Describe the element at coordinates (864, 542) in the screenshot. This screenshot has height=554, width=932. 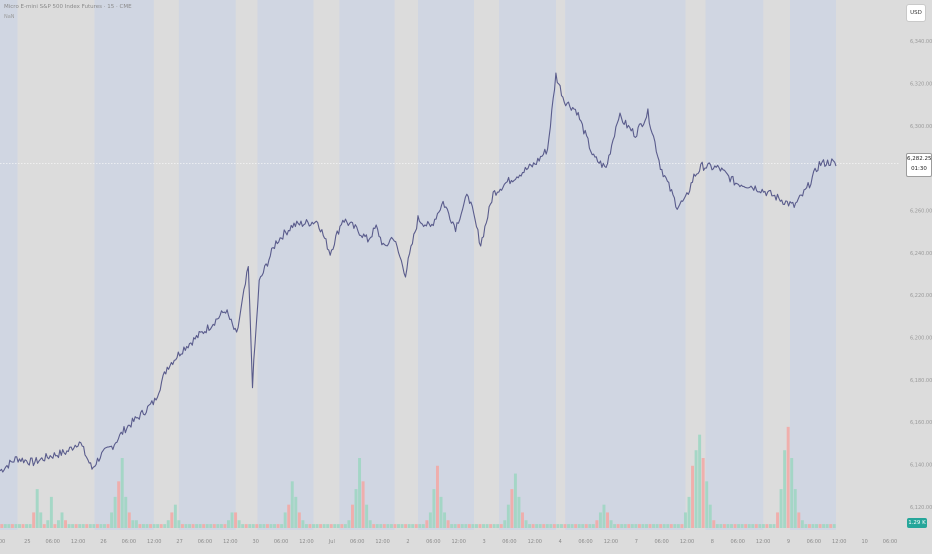
I see `x-tick-label: 10` at that location.